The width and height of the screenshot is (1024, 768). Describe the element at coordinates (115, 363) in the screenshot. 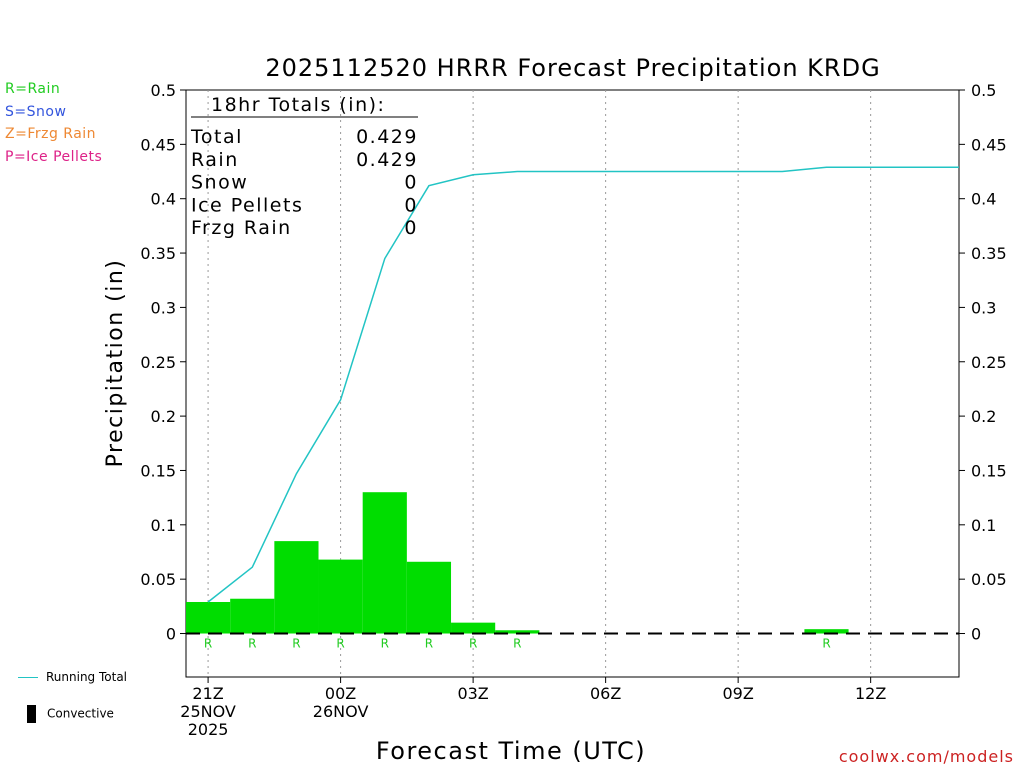

I see `y-axis-label: Precipitation (in)` at that location.